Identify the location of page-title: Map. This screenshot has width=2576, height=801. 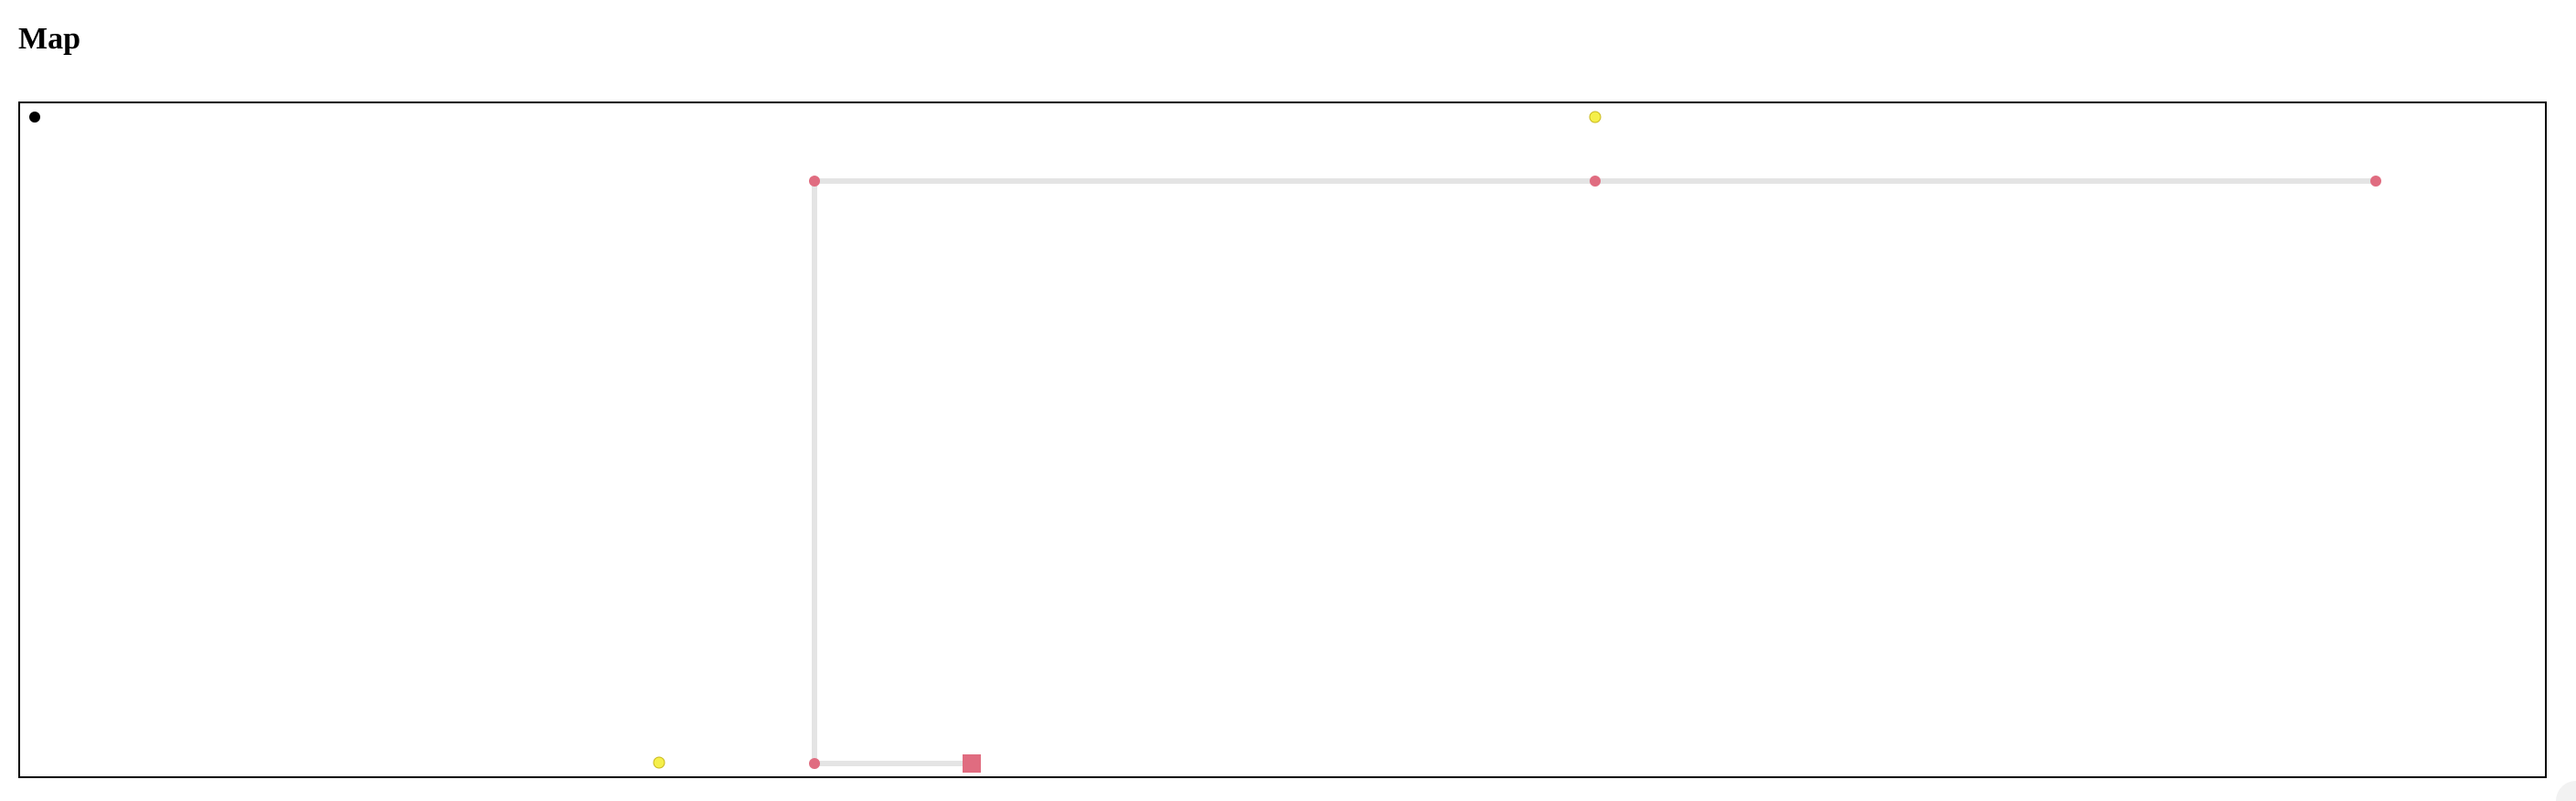
(49, 39).